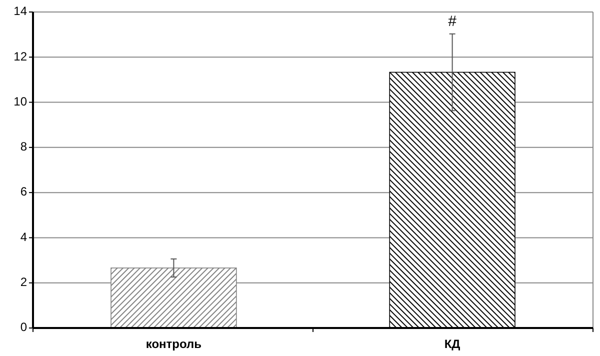  I want to click on y-tick-label: 12, so click(21, 56).